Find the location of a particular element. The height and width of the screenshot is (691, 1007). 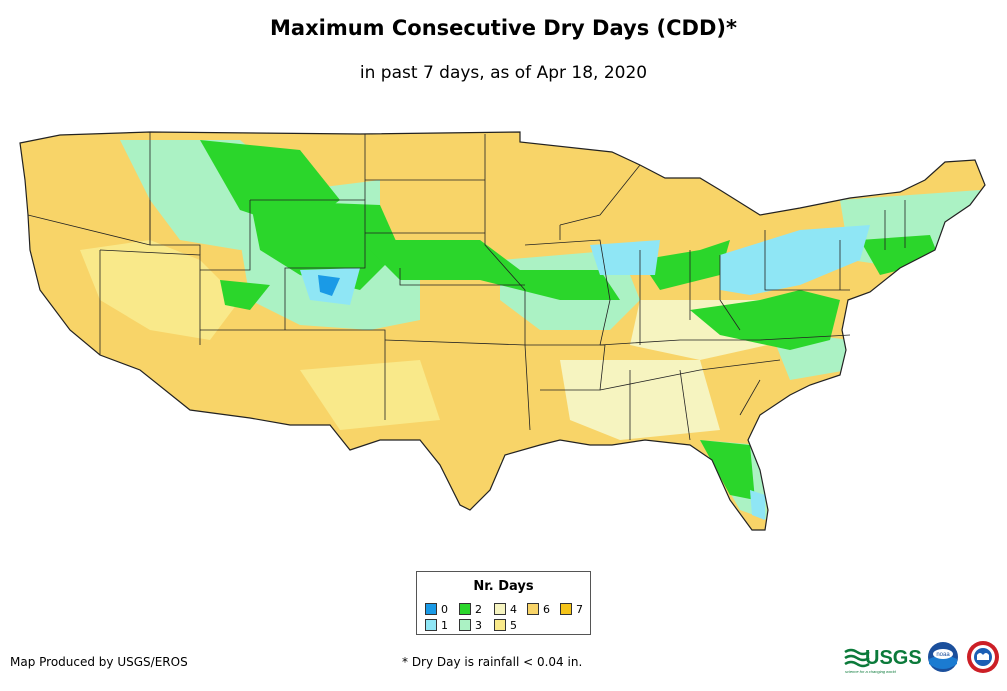

nws-logo is located at coordinates (983, 657).